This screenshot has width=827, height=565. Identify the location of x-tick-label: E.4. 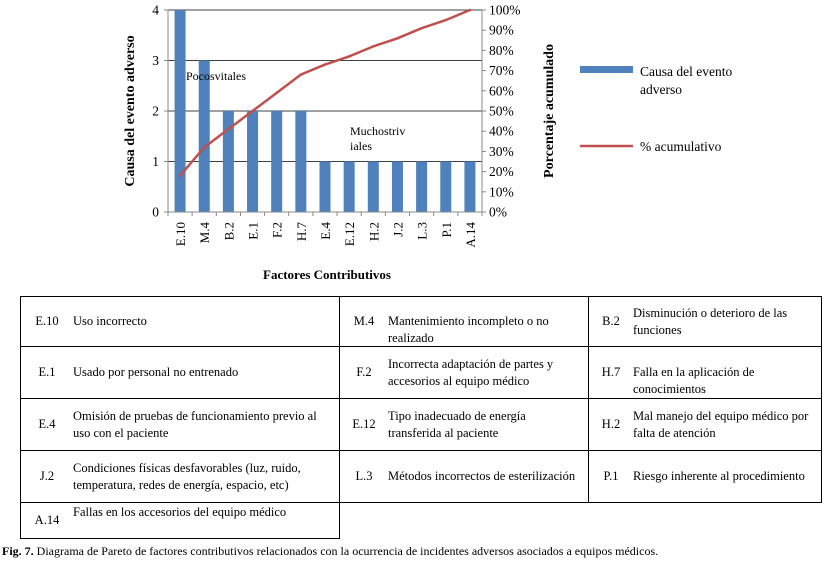
(325, 231).